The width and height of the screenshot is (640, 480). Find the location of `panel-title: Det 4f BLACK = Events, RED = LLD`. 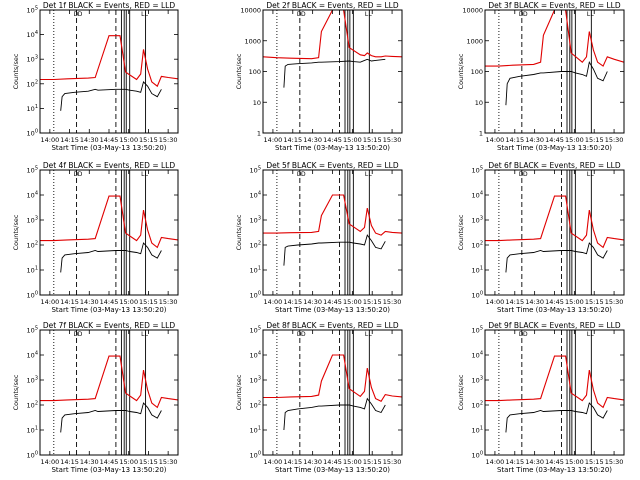

panel-title: Det 4f BLACK = Events, RED = LLD is located at coordinates (109, 165).